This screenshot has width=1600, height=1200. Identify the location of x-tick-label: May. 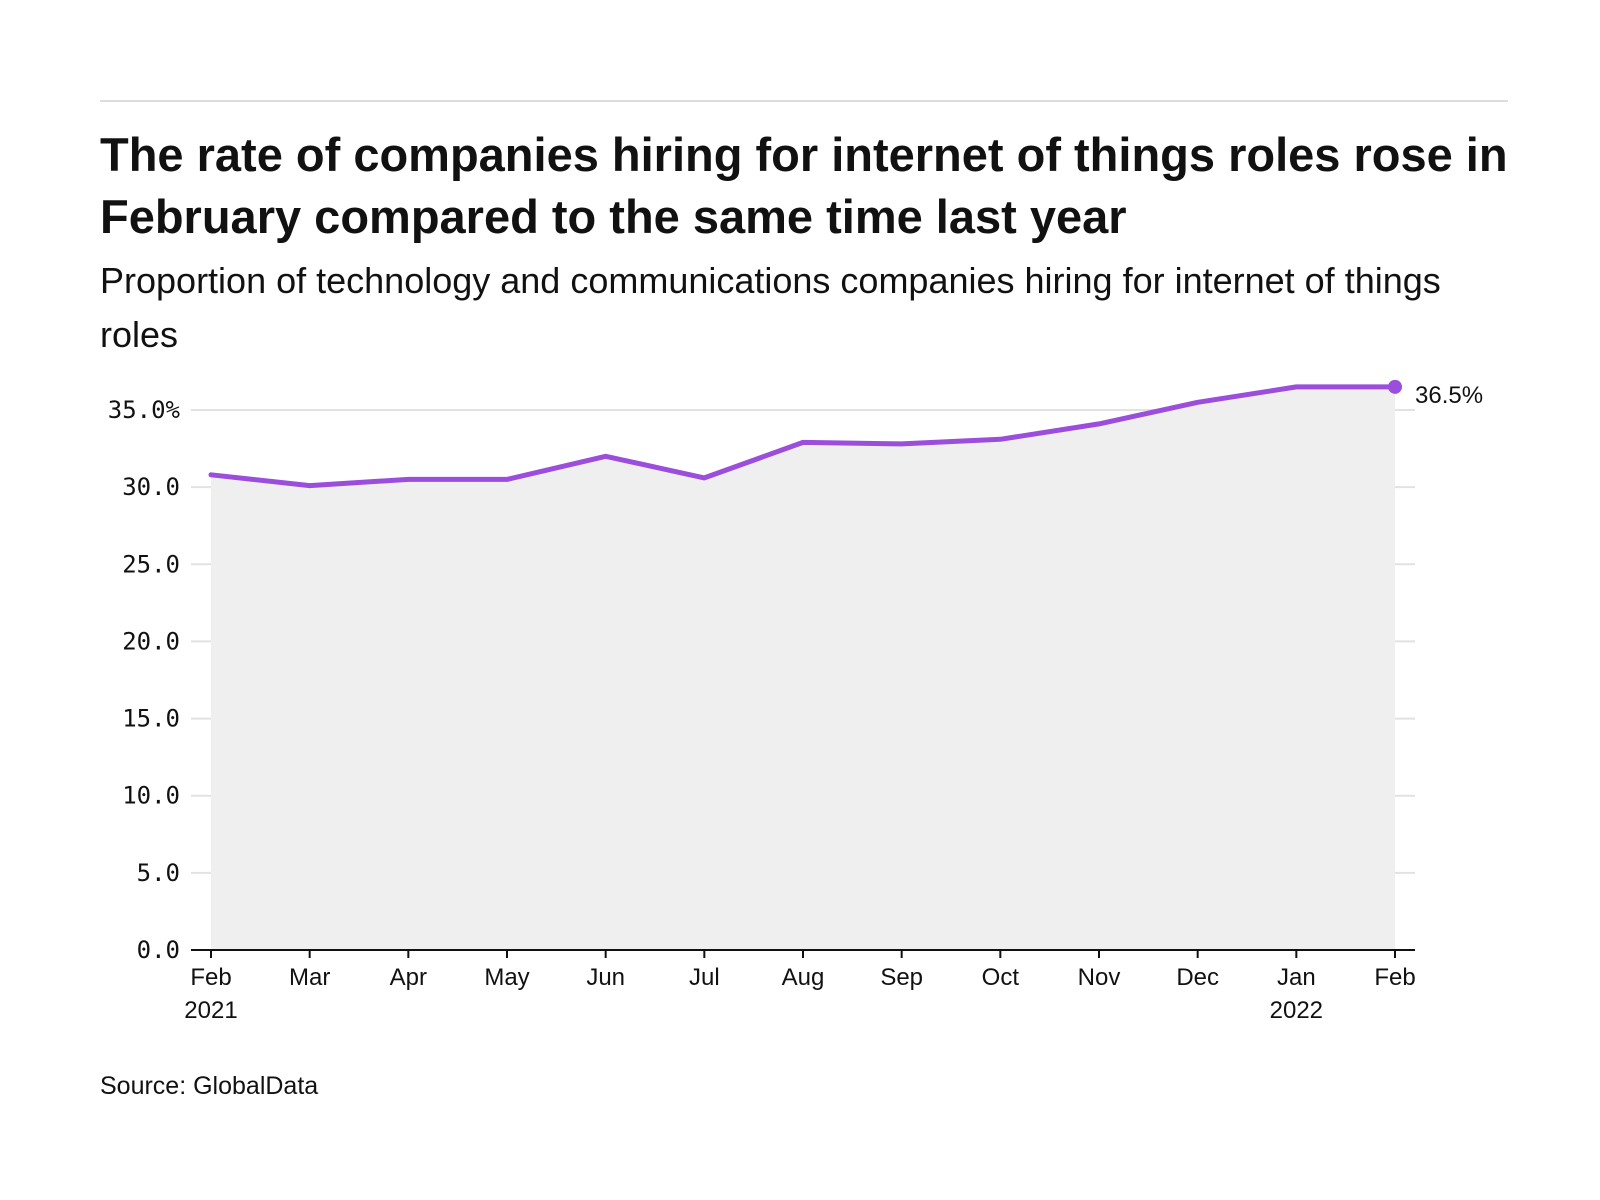
(506, 977).